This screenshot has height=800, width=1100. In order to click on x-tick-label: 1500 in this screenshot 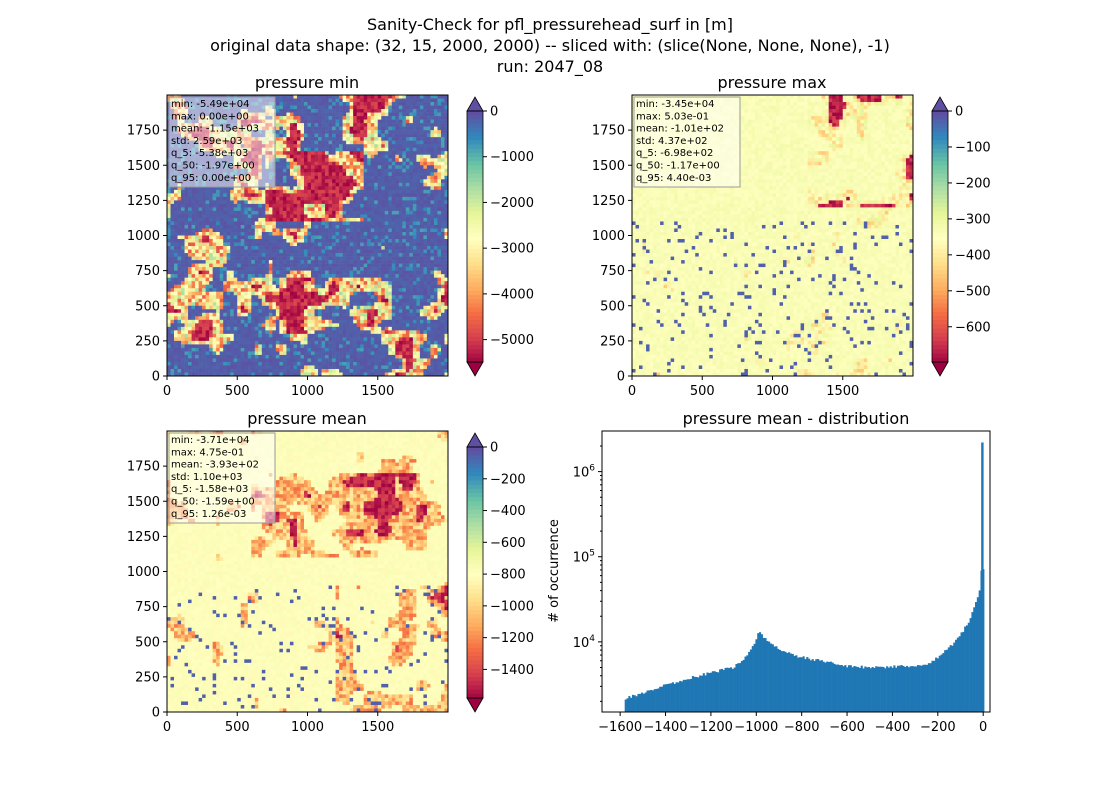, I will do `click(377, 391)`.